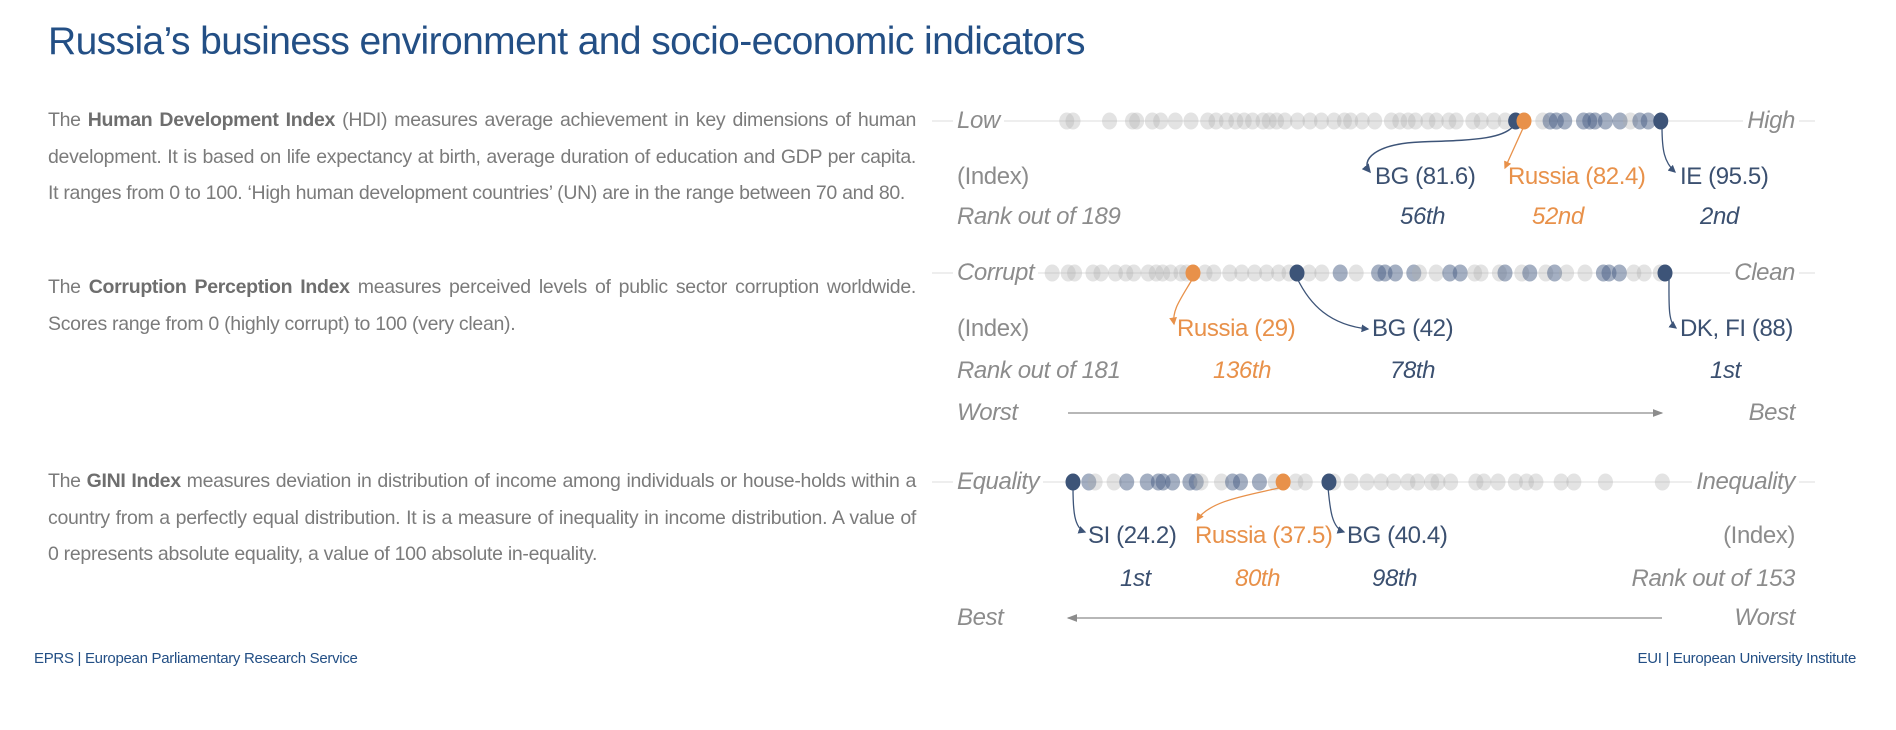 The height and width of the screenshot is (730, 1896). I want to click on gini-right-label: Inequality, so click(1745, 482).